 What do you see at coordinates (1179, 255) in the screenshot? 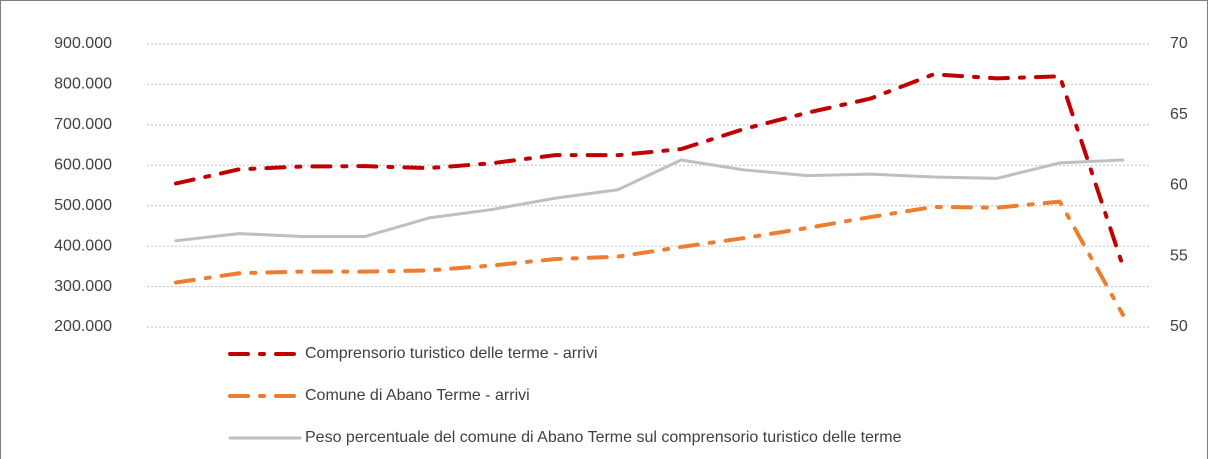
I see `y2-tick-label: 55` at bounding box center [1179, 255].